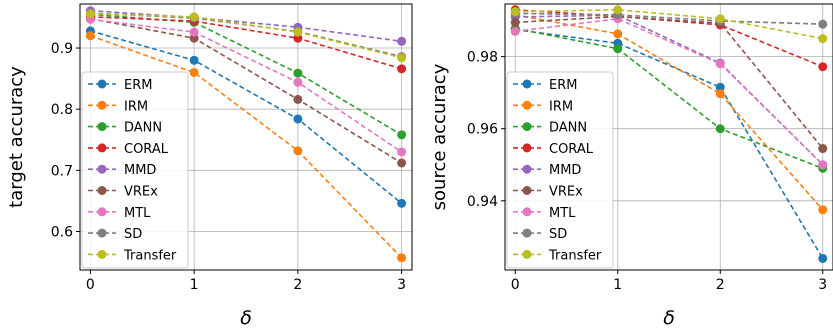 The image size is (833, 334). I want to click on legend-label: VREx, so click(566, 192).